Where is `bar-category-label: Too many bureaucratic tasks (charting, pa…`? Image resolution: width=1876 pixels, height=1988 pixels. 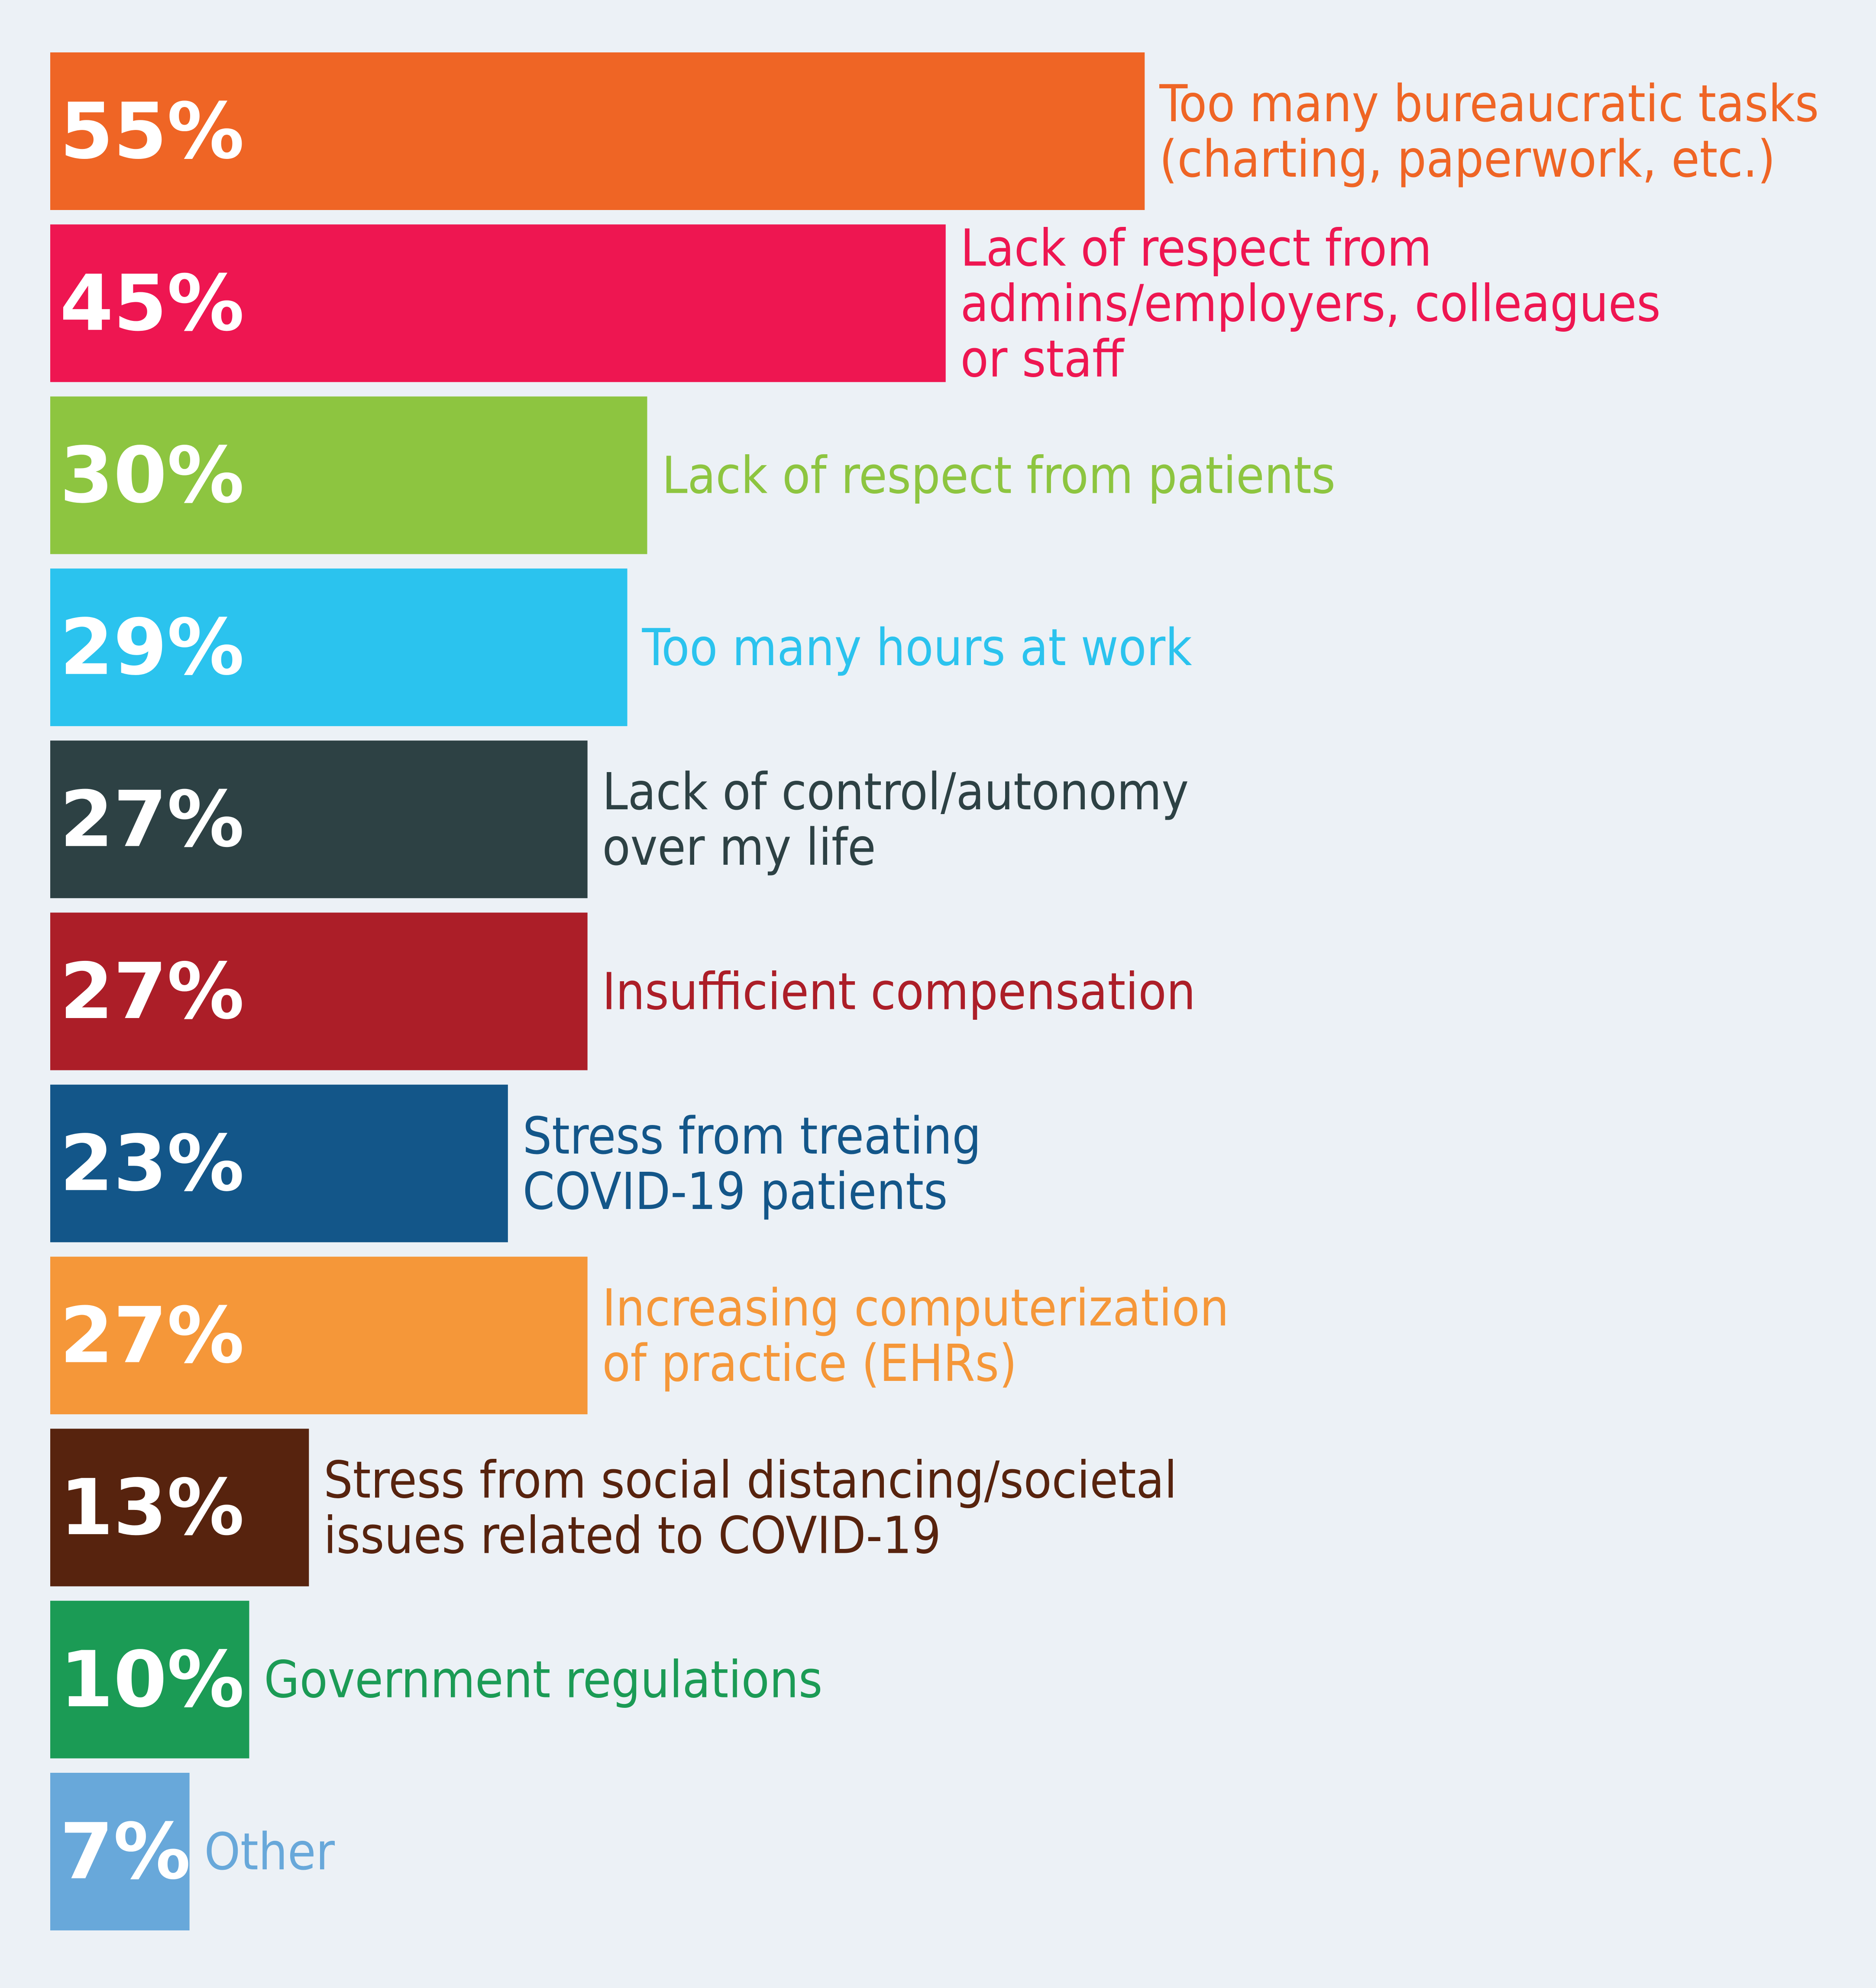
bar-category-label: Too many bureaucratic tasks (charting, pa… is located at coordinates (1489, 131).